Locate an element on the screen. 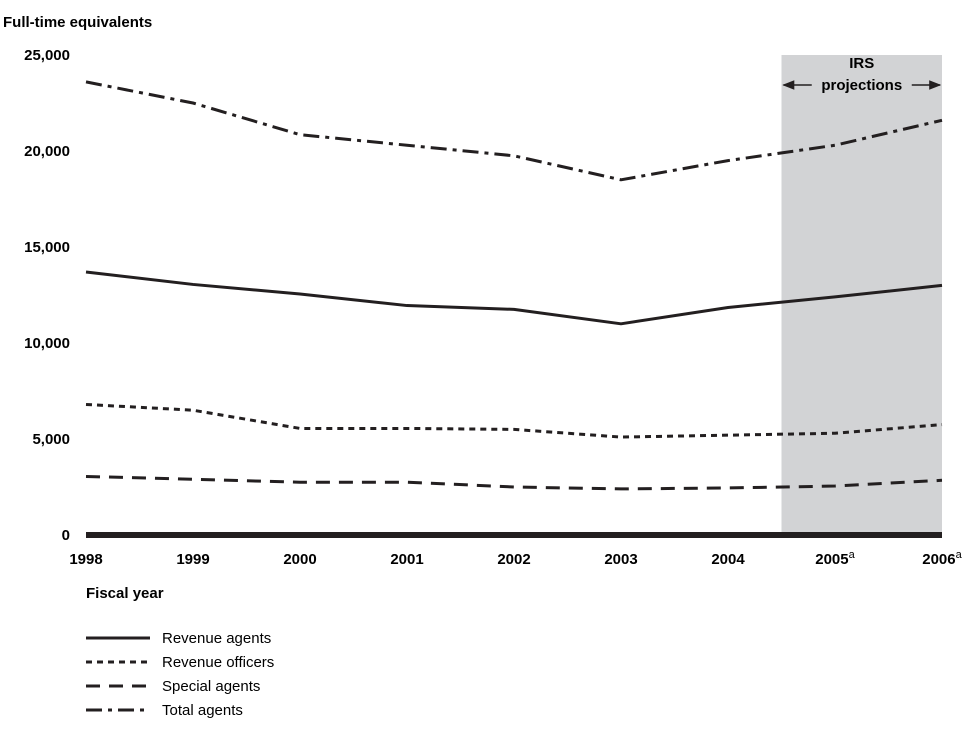 Image resolution: width=966 pixels, height=738 pixels. x-tick-label: 2006a is located at coordinates (942, 558).